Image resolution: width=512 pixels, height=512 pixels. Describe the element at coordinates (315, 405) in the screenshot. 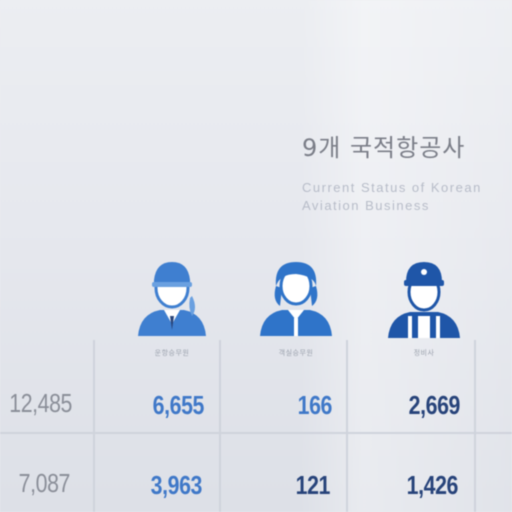

I see `table-cell: 166` at that location.